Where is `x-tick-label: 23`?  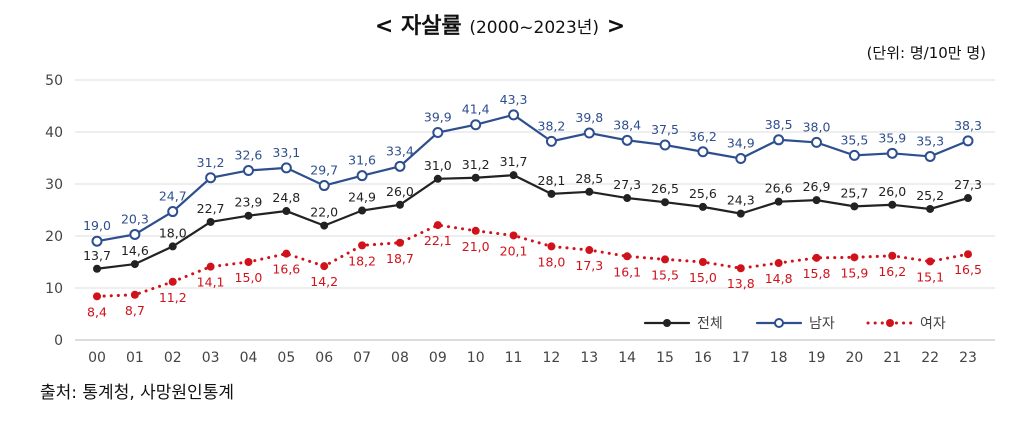
x-tick-label: 23 is located at coordinates (968, 358).